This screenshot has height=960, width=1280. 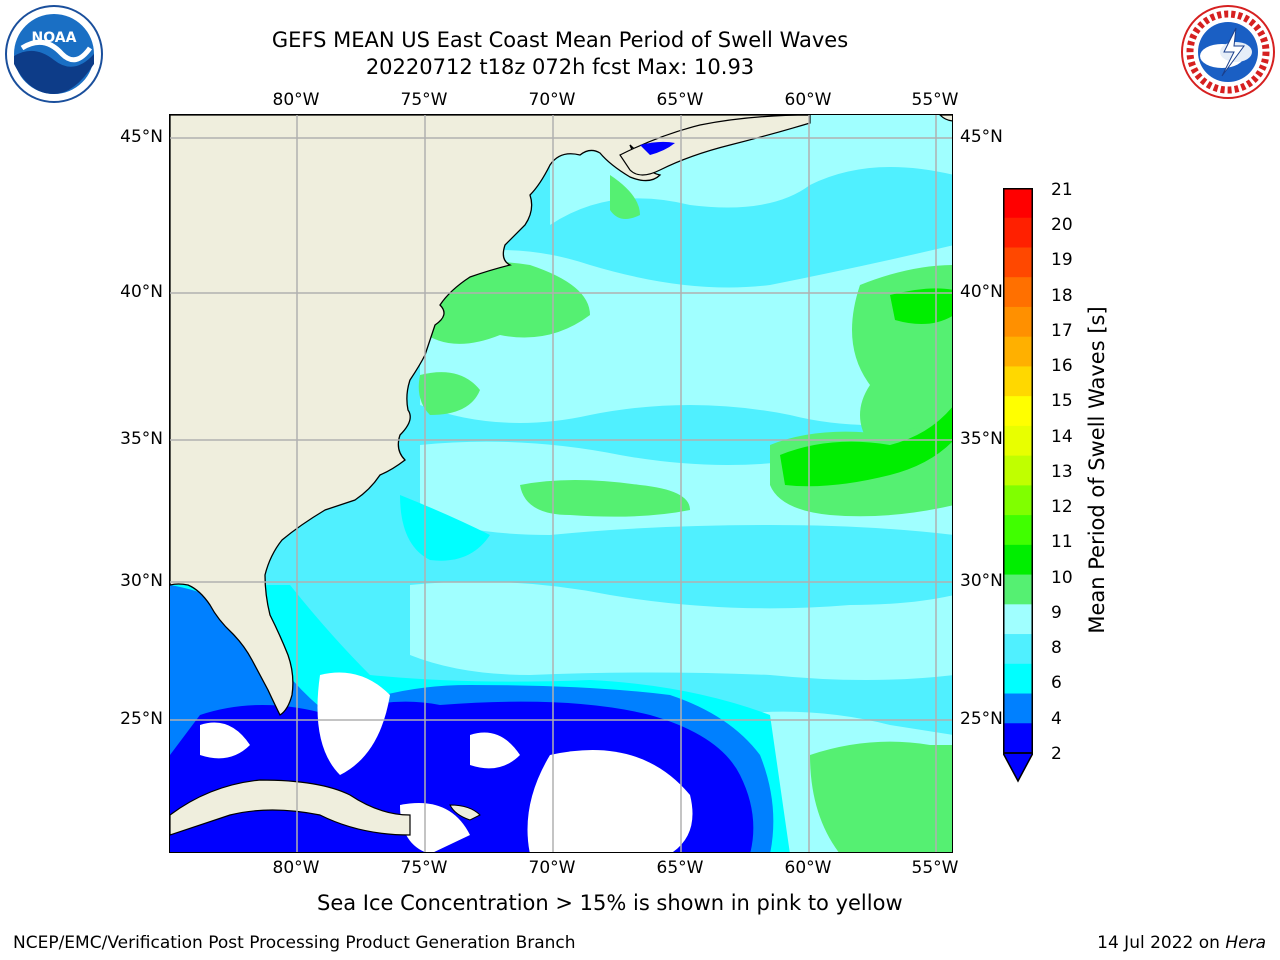 What do you see at coordinates (1062, 366) in the screenshot?
I see `colorbar-tick: 16` at bounding box center [1062, 366].